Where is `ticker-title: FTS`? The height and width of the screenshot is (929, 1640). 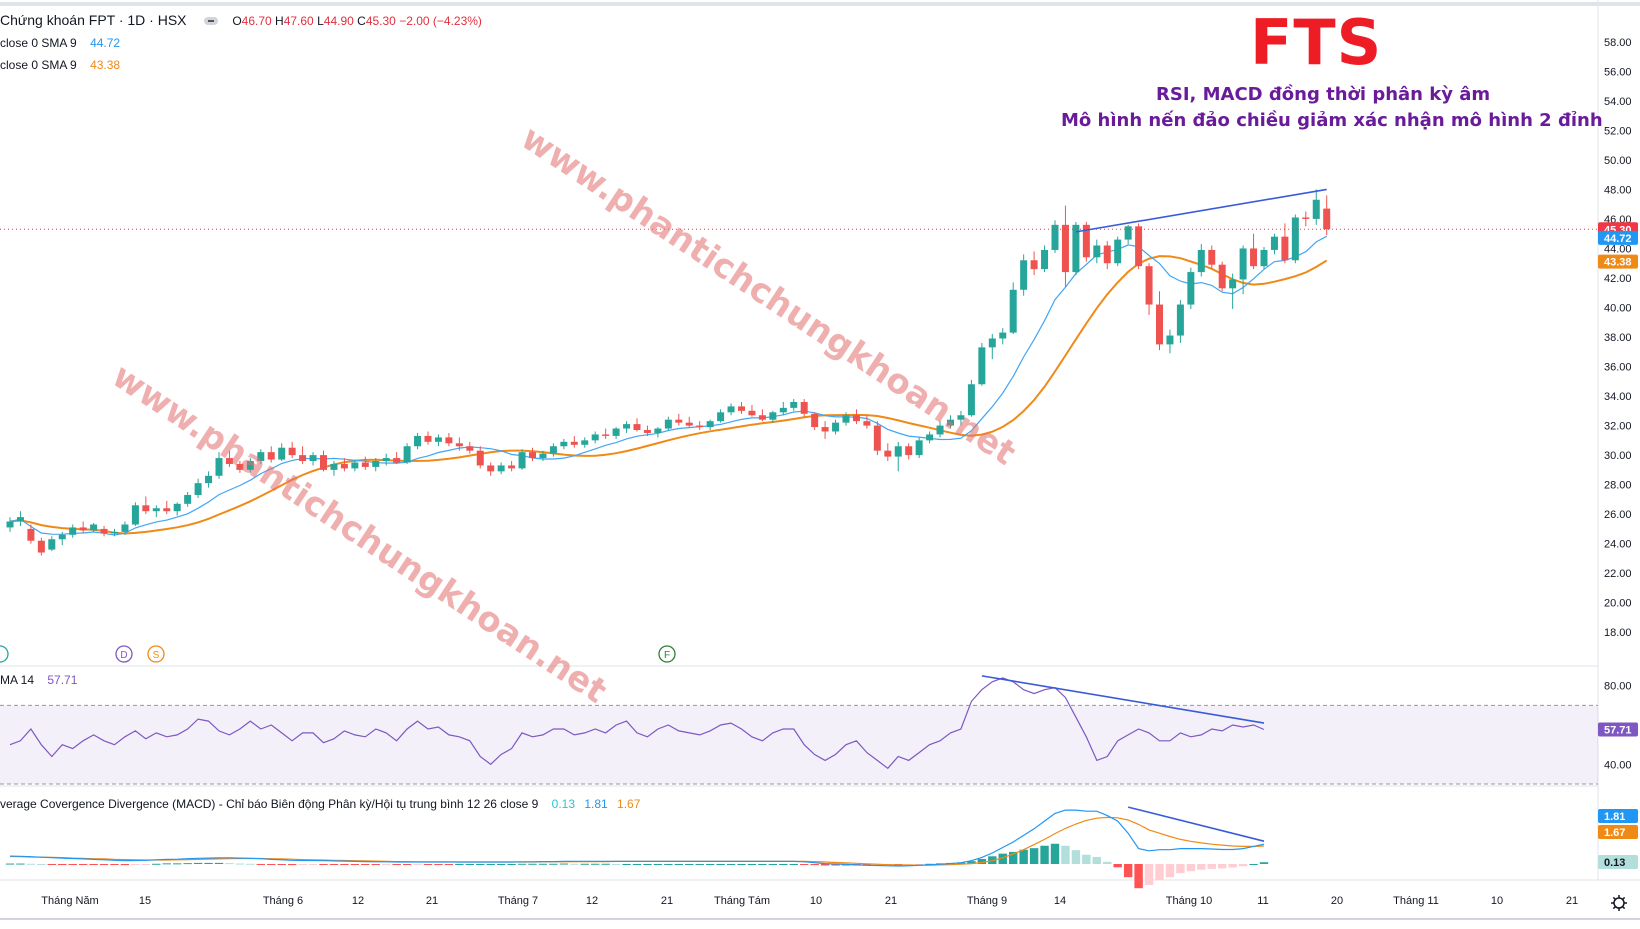 ticker-title: FTS is located at coordinates (1316, 42).